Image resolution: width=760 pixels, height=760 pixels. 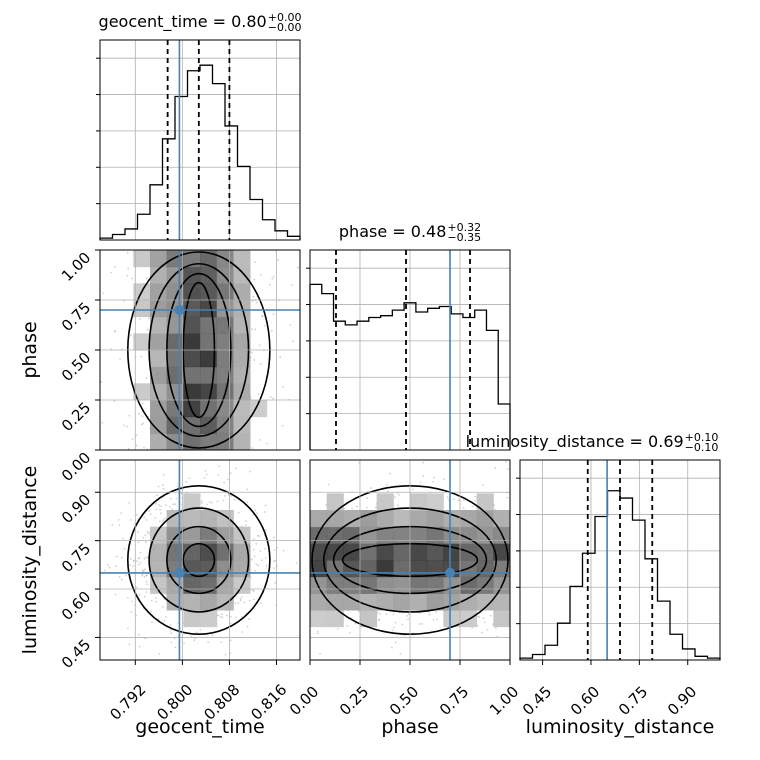 What do you see at coordinates (199, 560) in the screenshot?
I see `contour-line` at bounding box center [199, 560].